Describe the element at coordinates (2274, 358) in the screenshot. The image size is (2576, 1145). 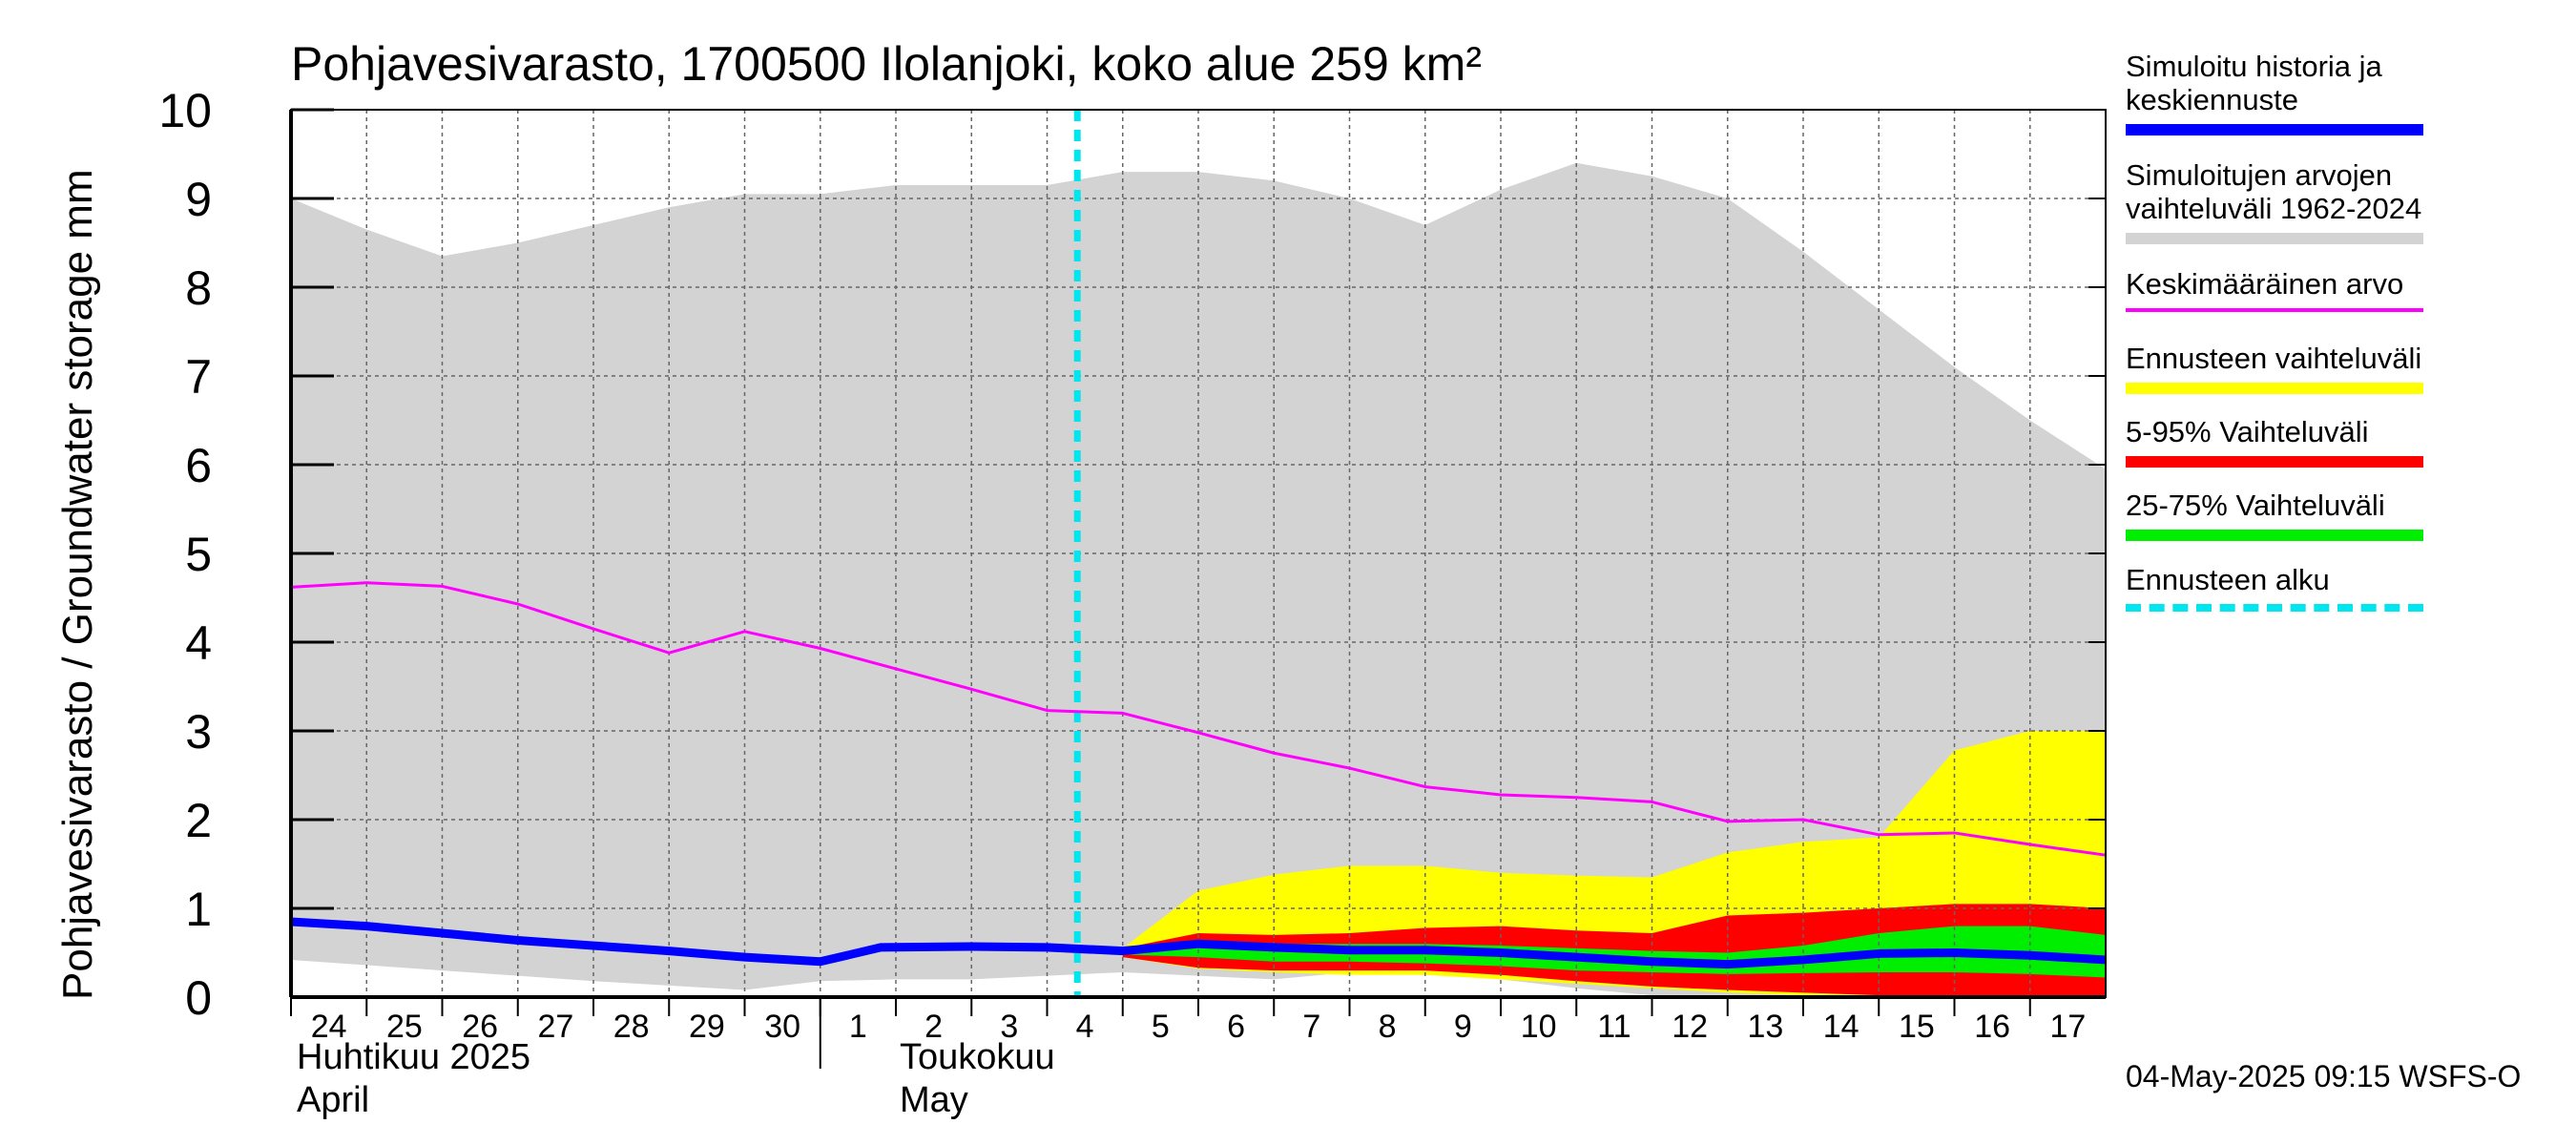
I see `legend-label: Ennusteen vaihteluväli` at that location.